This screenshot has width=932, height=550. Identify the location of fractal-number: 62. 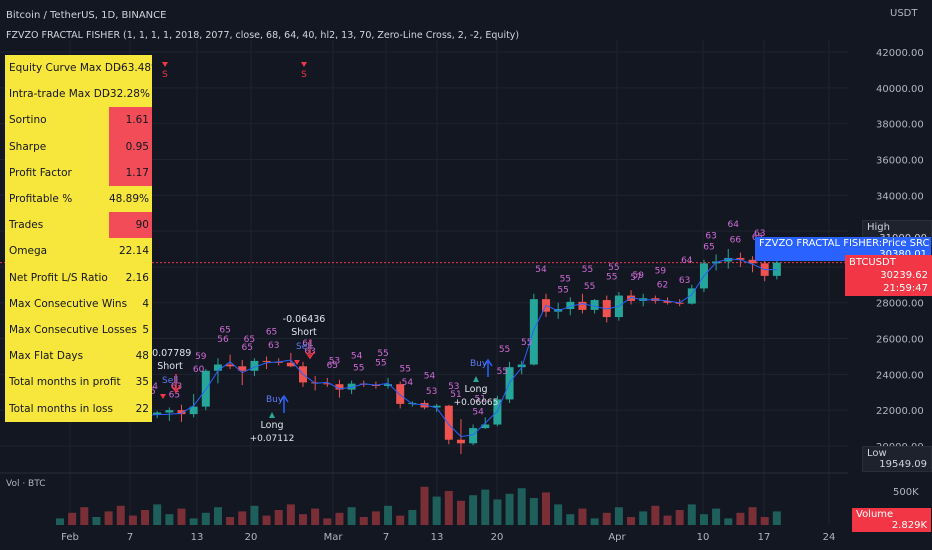
(662, 285).